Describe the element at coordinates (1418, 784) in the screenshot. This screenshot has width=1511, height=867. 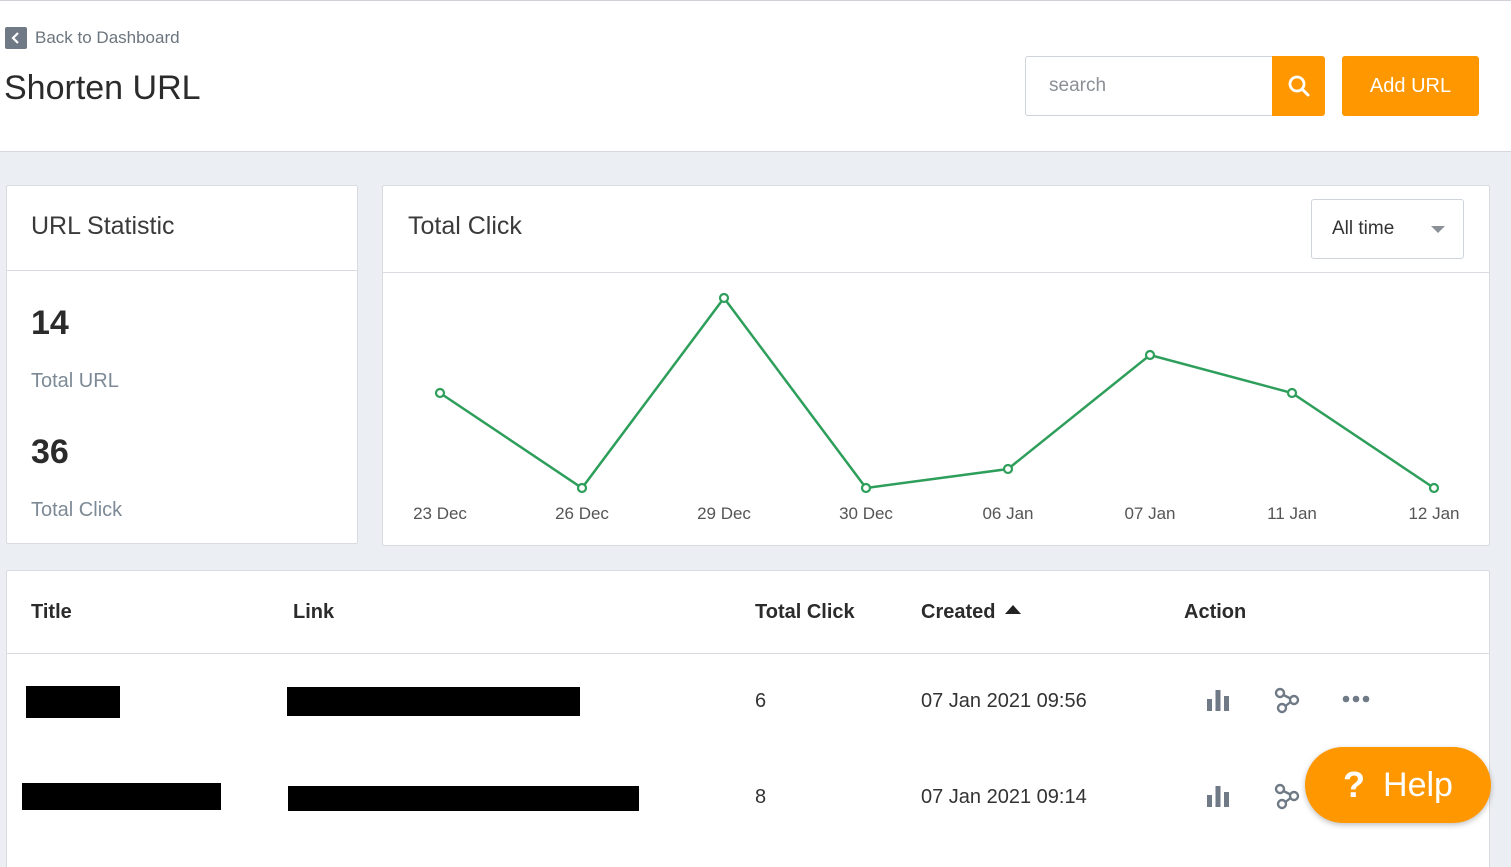
I see `help-label: Help` at that location.